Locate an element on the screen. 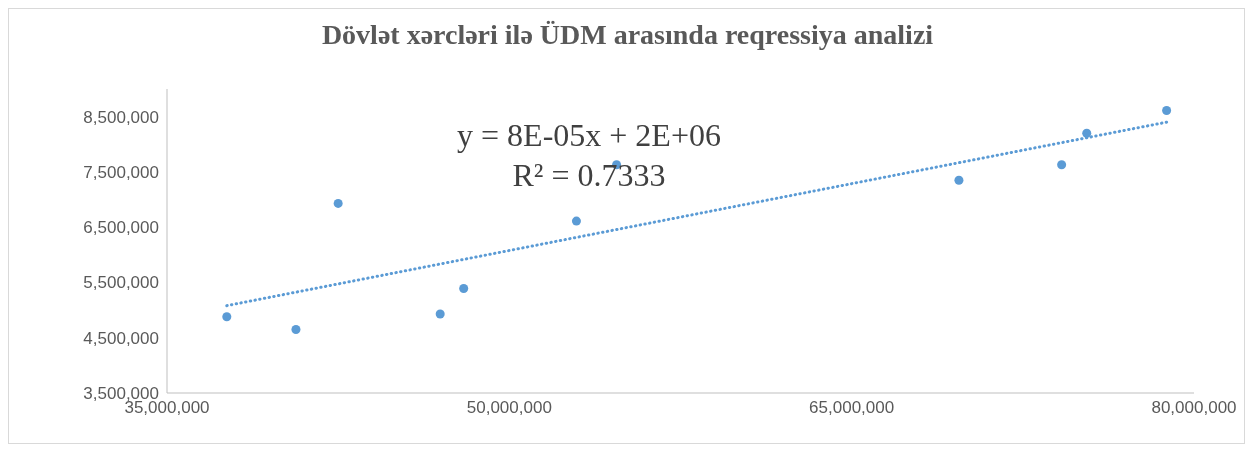  x-tick-label: 65,000,000 is located at coordinates (852, 408).